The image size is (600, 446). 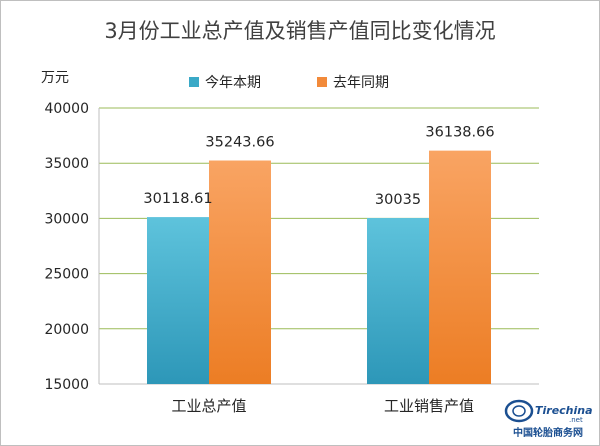 What do you see at coordinates (547, 419) in the screenshot?
I see `watermark-logo: Tirechina .net 中国轮胎商务网` at bounding box center [547, 419].